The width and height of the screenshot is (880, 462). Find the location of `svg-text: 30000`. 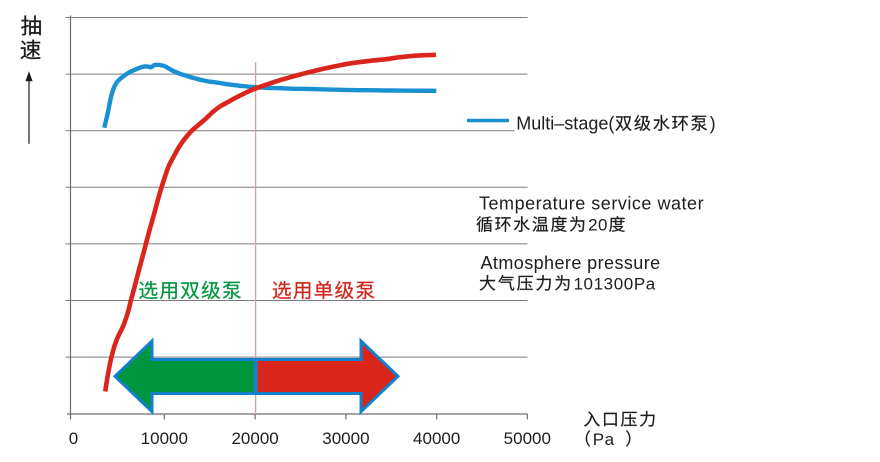

svg-text: 30000 is located at coordinates (345, 438).